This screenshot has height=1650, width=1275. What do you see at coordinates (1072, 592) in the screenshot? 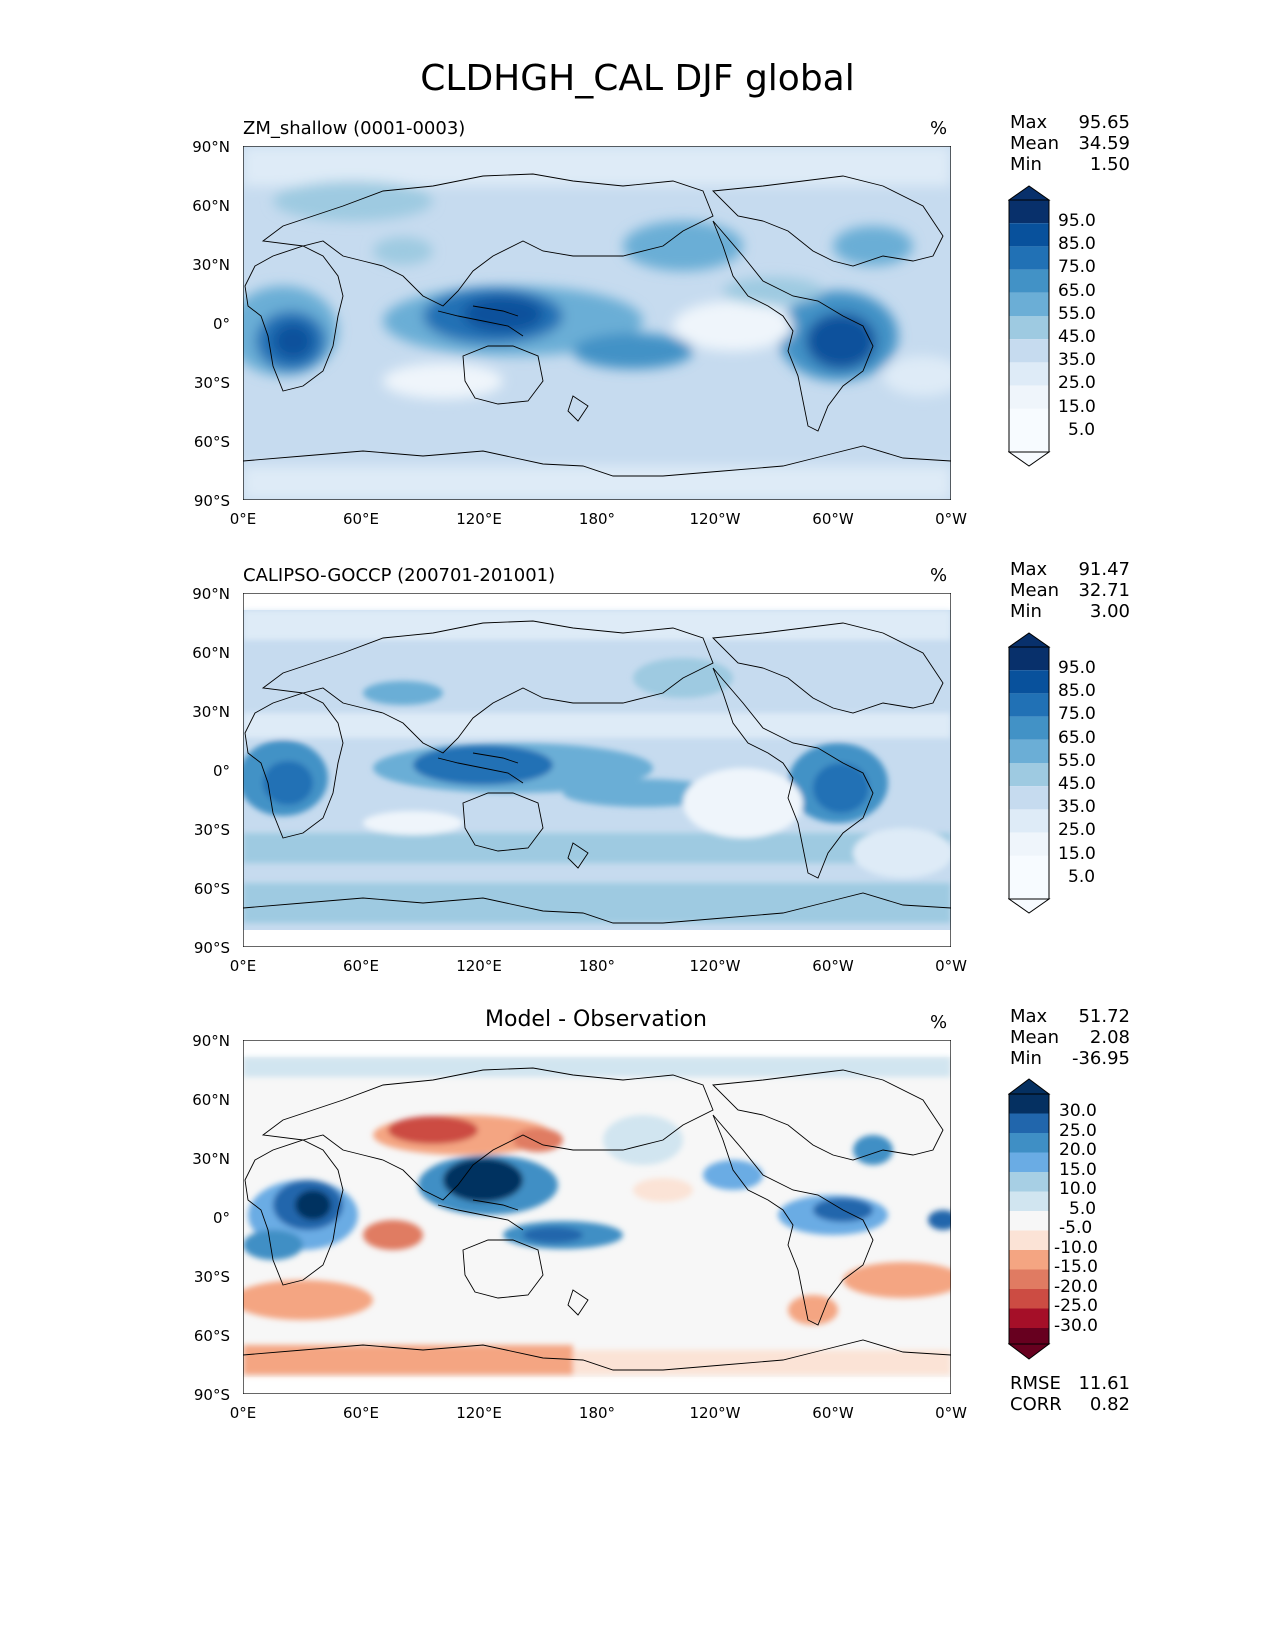
I see `panel-2-stats: Max 91.47 Mean 32.71 Min 3.00` at bounding box center [1072, 592].